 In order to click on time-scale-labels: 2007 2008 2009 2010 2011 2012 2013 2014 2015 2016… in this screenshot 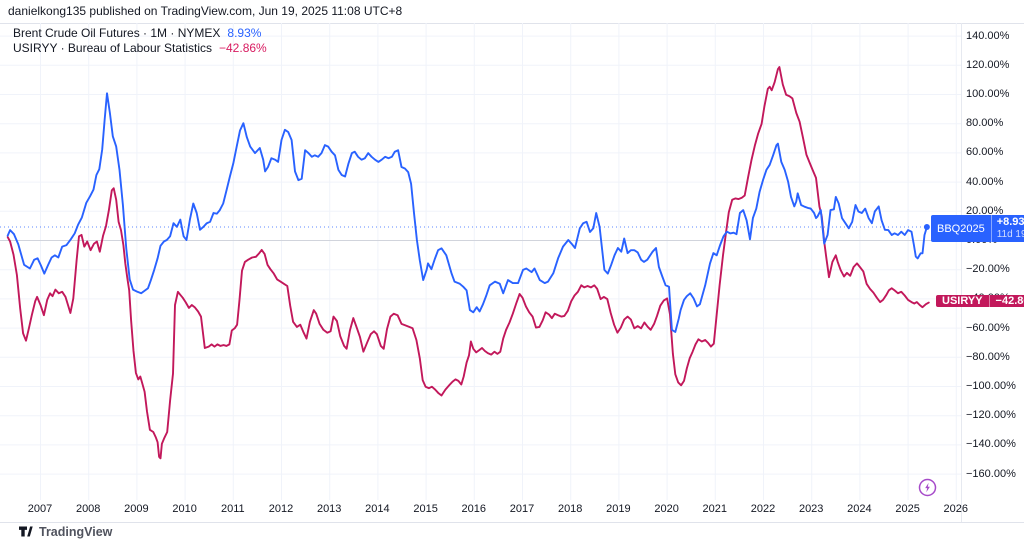, I will do `click(512, 511)`.